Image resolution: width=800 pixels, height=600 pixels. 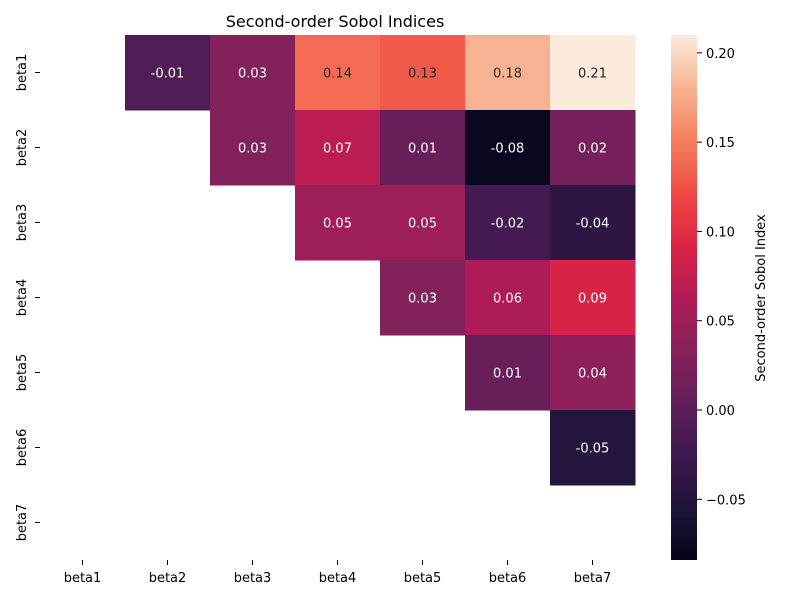 I want to click on y-tick-label: beta7, so click(x=22, y=523).